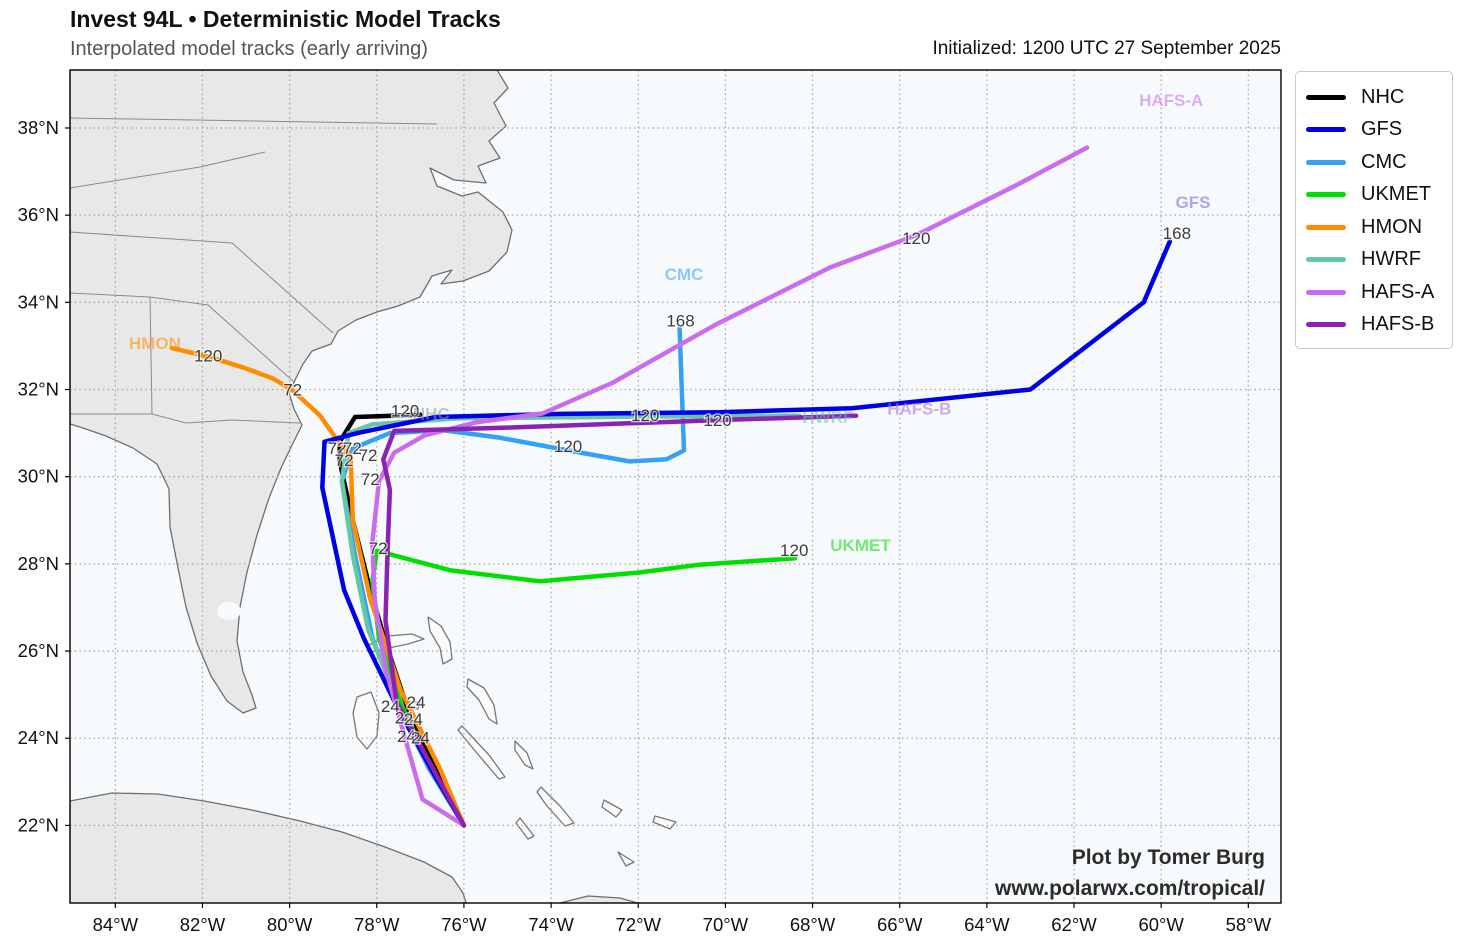 The image size is (1468, 945). I want to click on legend-item-hmon: HMON, so click(1374, 227).